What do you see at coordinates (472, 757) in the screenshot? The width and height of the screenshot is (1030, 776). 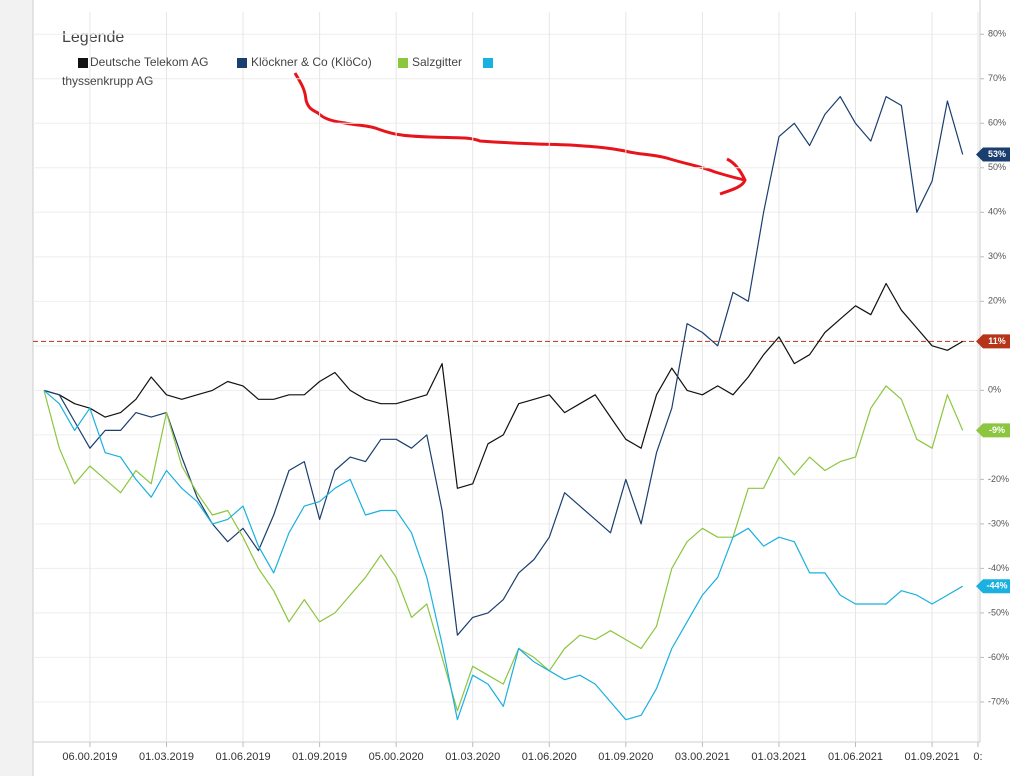 I see `x-tick-label: 01.03.2020` at bounding box center [472, 757].